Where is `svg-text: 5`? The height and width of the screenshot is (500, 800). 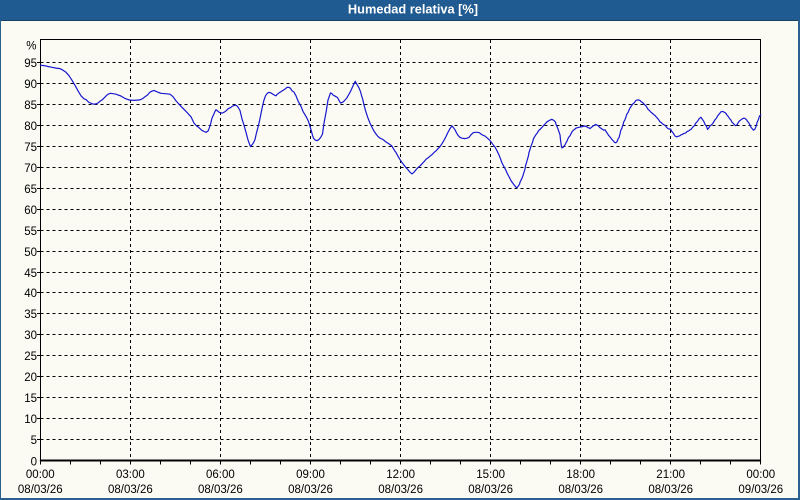 svg-text: 5 is located at coordinates (34, 441).